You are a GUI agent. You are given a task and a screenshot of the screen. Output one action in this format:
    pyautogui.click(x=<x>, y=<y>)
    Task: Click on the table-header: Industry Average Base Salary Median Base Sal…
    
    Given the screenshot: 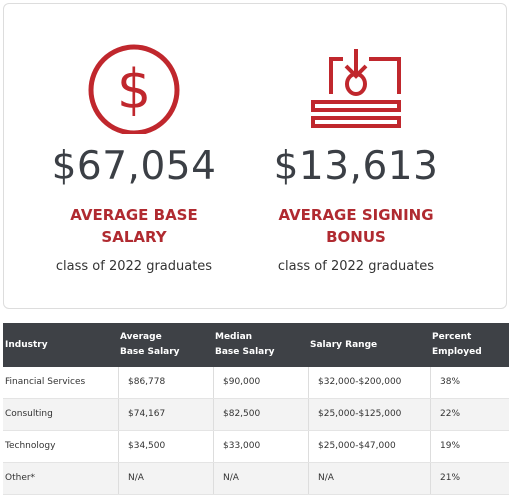 What is the action you would take?
    pyautogui.click(x=256, y=345)
    